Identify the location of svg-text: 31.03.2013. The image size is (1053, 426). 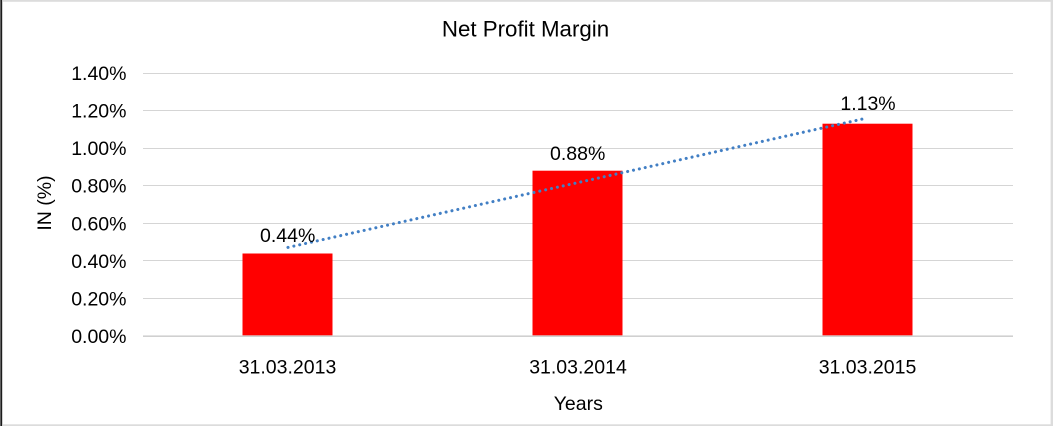
(288, 368).